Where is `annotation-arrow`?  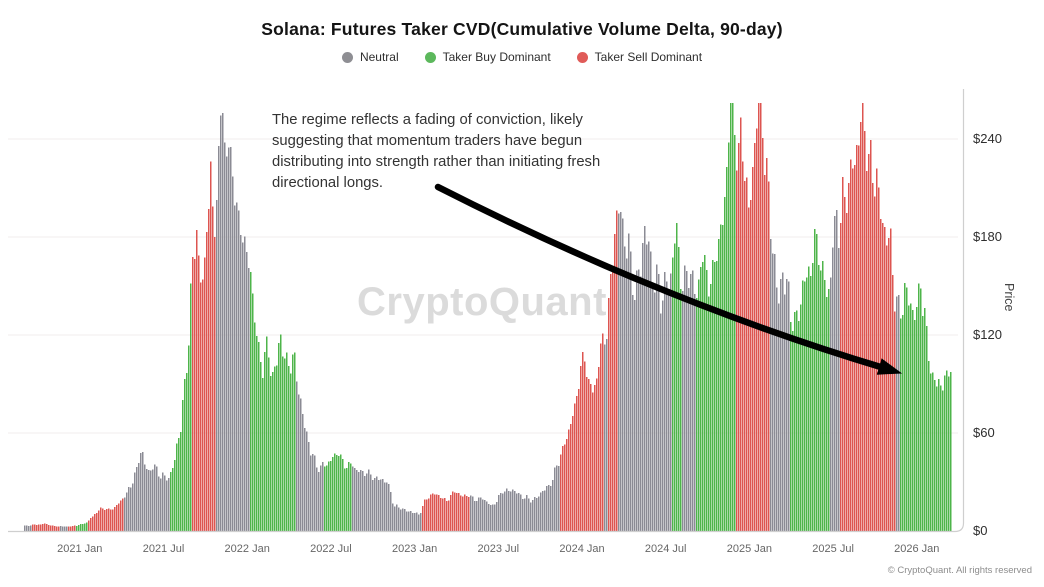
annotation-arrow is located at coordinates (668, 279).